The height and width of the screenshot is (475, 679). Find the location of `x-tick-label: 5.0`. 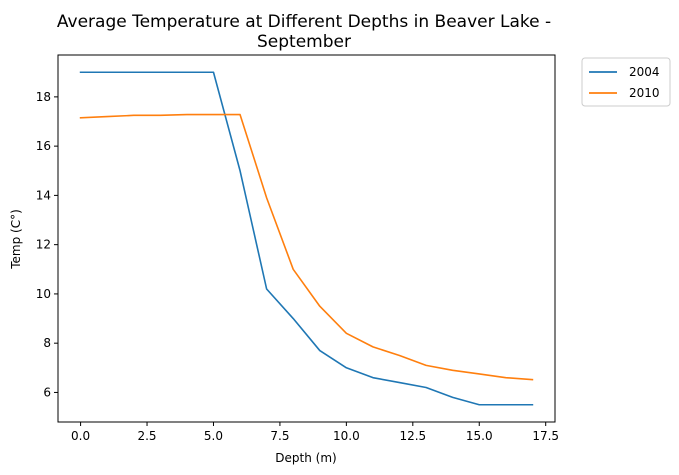

x-tick-label: 5.0 is located at coordinates (213, 436).